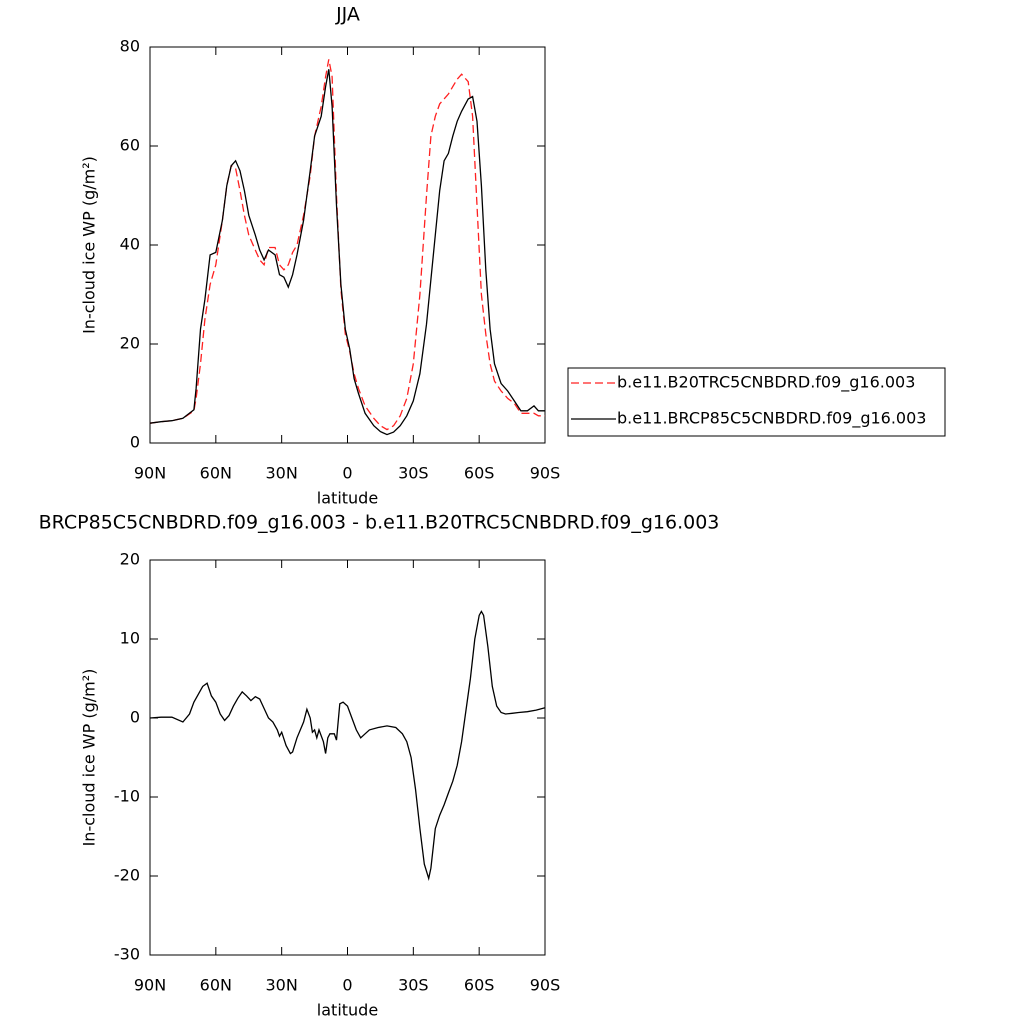  What do you see at coordinates (766, 383) in the screenshot?
I see `legend-label: b.e11.B20TRC5CNBDRD.f09_g16.003` at bounding box center [766, 383].